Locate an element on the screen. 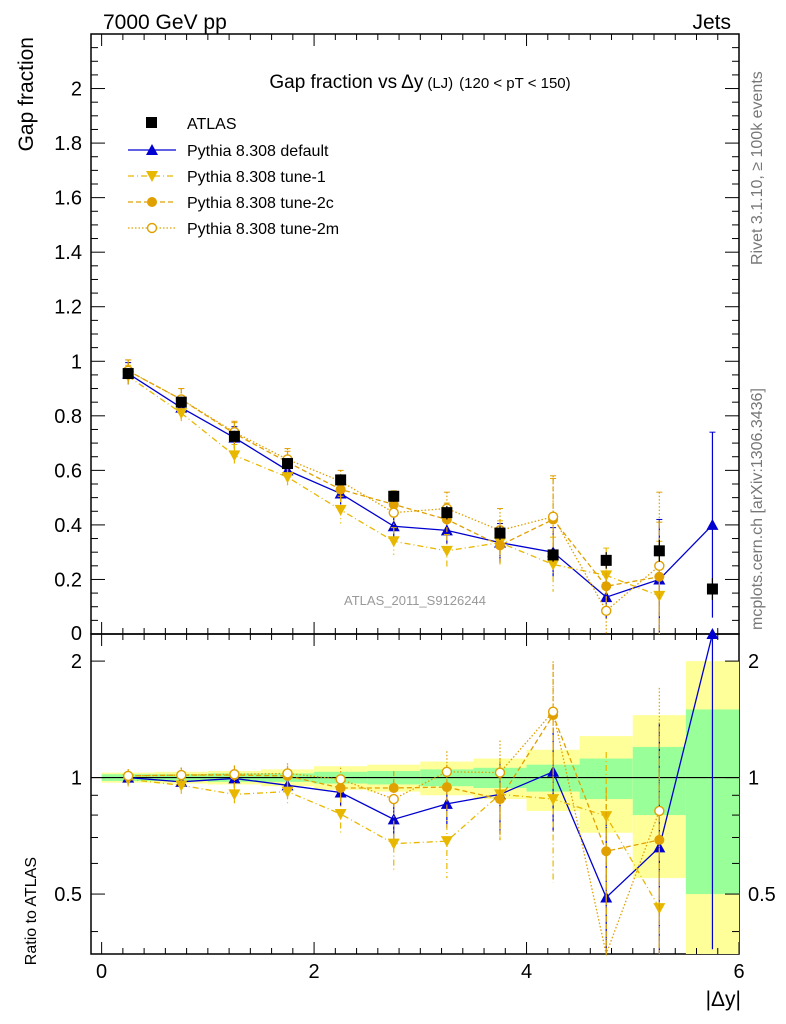 The image size is (786, 1024). y-axis-label-main: Gap fraction is located at coordinates (26, 94).